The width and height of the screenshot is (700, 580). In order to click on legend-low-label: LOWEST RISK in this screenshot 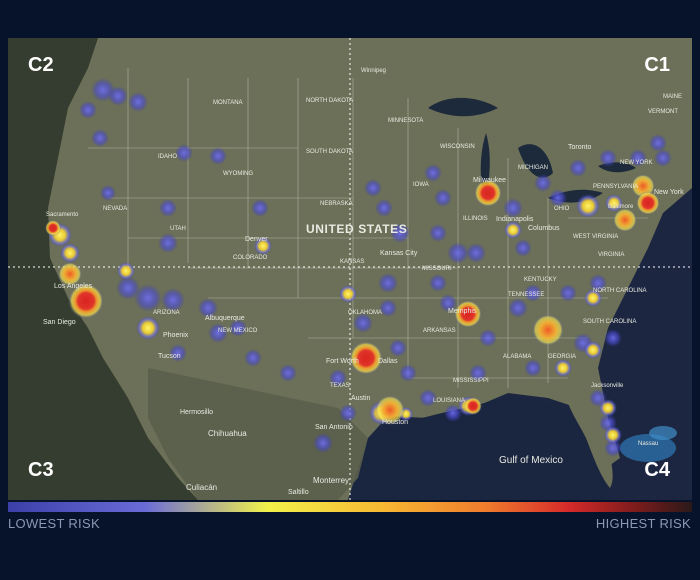, I will do `click(54, 523)`.